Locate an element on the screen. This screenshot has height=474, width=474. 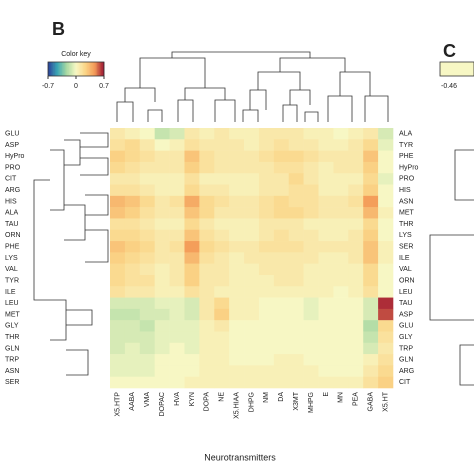
right-label: ILE is located at coordinates (404, 258).